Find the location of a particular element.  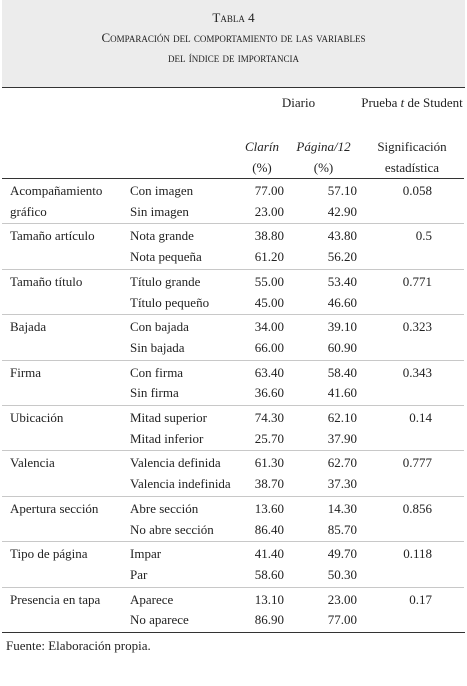

table-row: Firma Con firma 63.40 58.40 0.343 is located at coordinates (233, 371).